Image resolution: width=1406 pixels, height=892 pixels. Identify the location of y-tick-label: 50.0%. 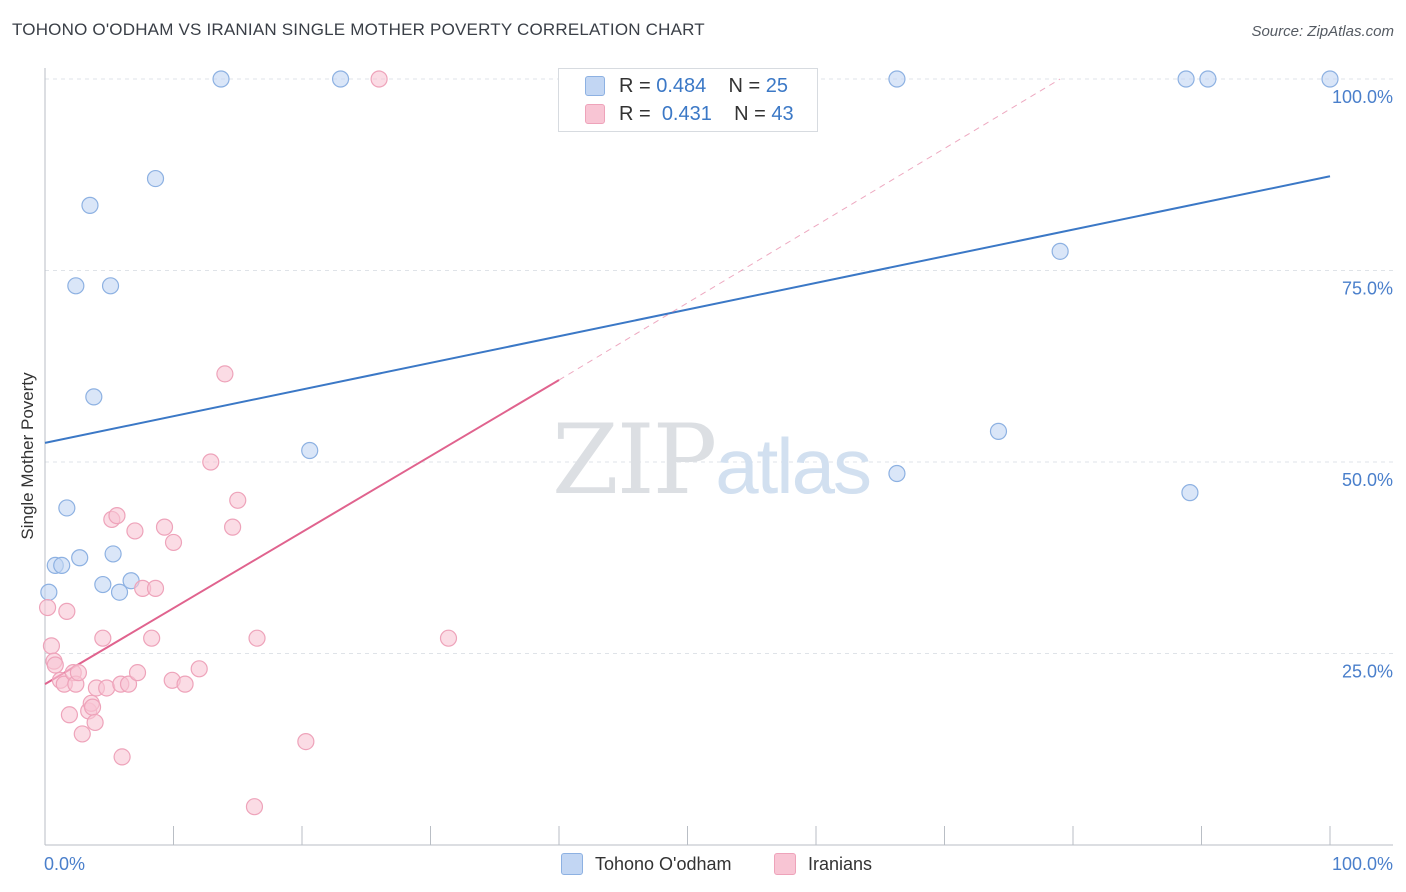
(1367, 480).